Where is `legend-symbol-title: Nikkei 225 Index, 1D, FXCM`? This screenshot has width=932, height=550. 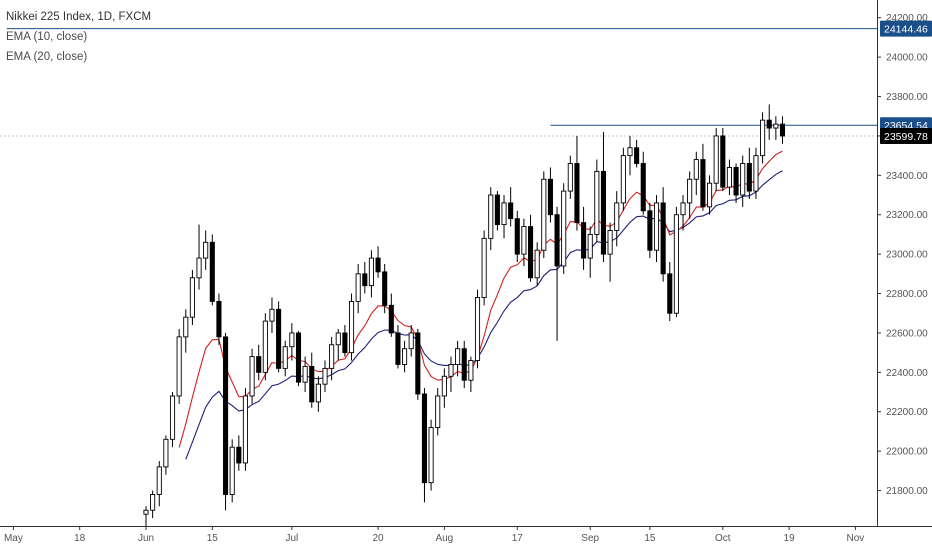
legend-symbol-title: Nikkei 225 Index, 1D, FXCM is located at coordinates (79, 17).